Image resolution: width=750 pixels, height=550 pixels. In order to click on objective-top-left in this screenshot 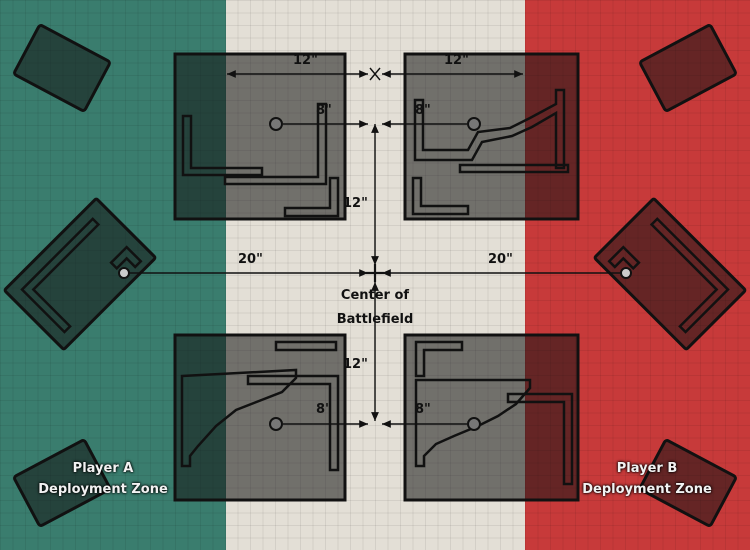, I will do `click(276, 124)`.